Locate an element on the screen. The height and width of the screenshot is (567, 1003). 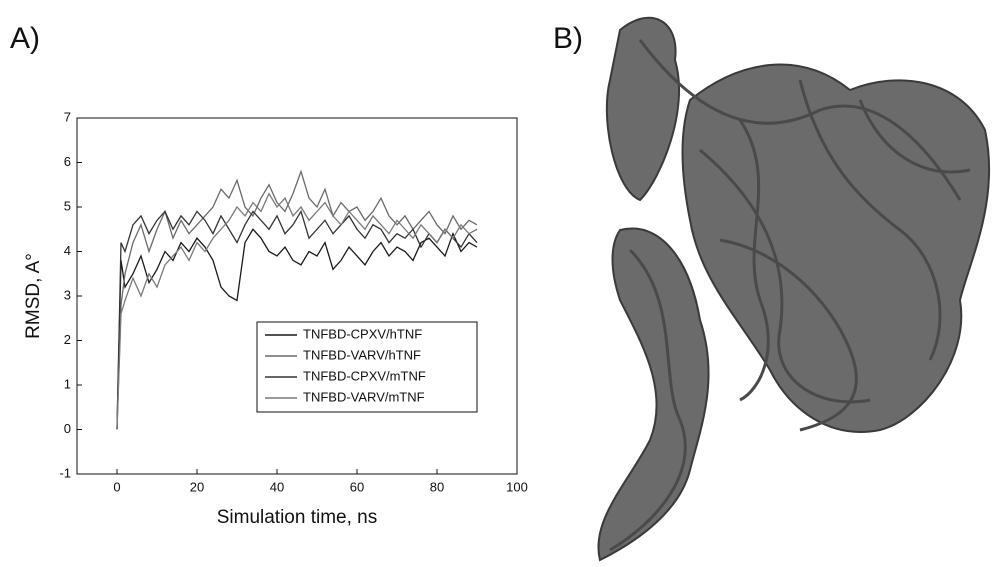
y-tick-label: -1 is located at coordinates (65, 472).